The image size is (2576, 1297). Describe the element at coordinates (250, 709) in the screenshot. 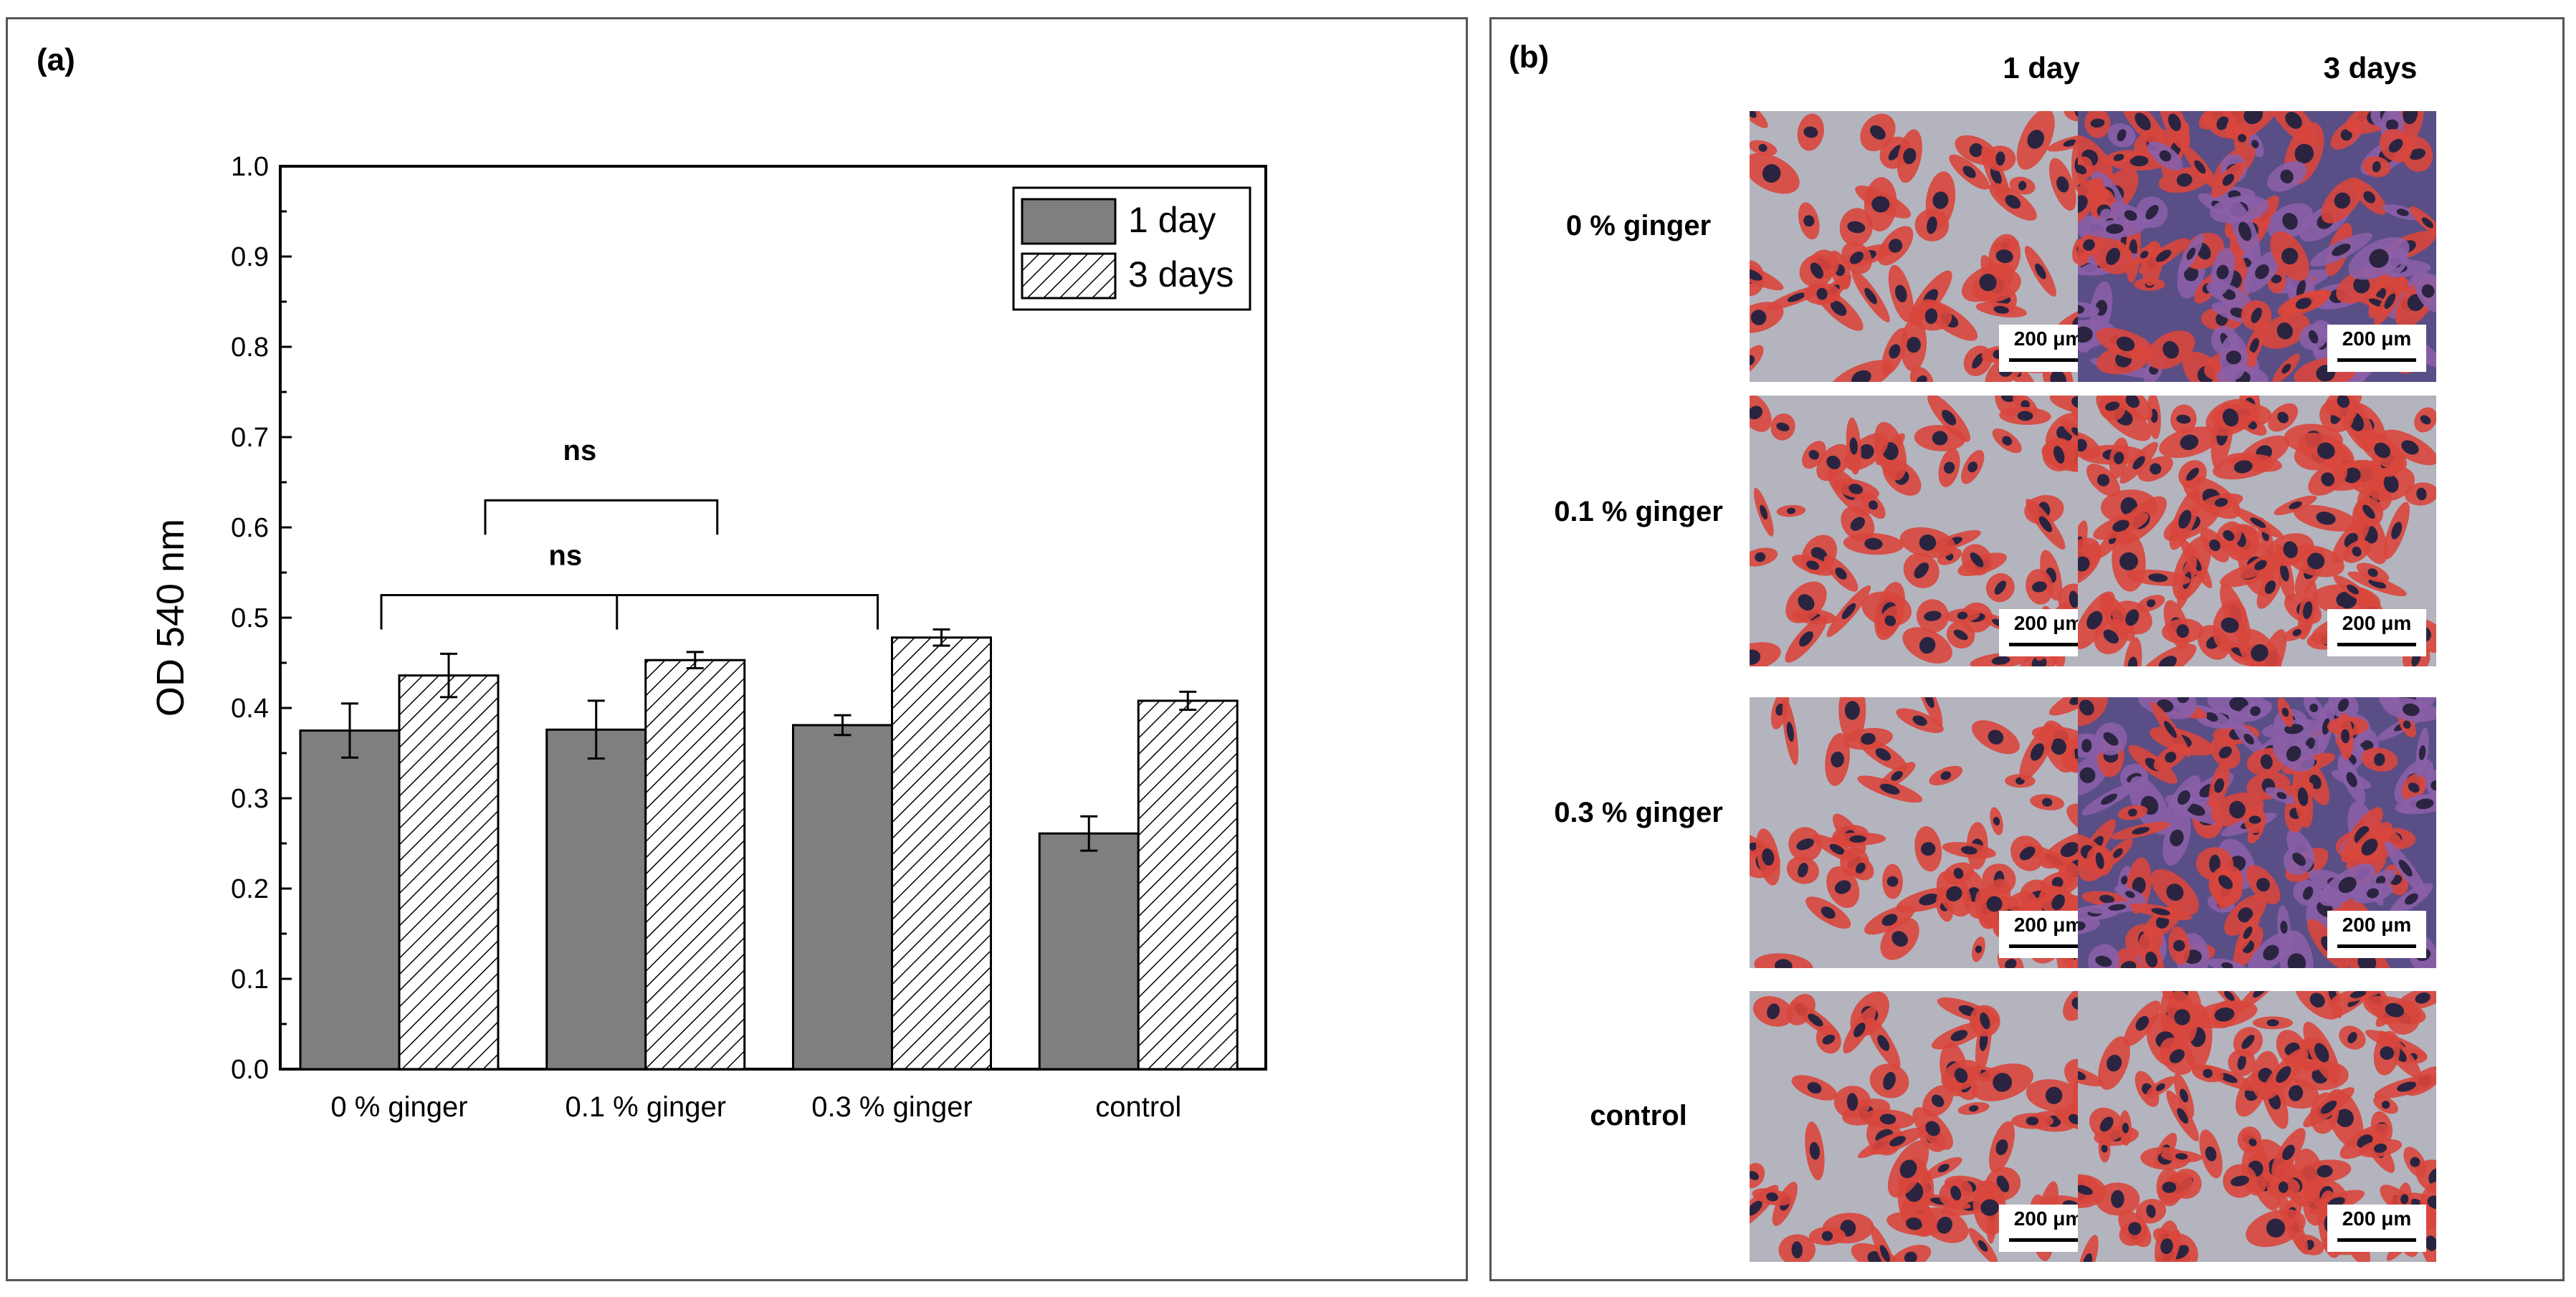

I see `y-tick-label: 0.4` at that location.